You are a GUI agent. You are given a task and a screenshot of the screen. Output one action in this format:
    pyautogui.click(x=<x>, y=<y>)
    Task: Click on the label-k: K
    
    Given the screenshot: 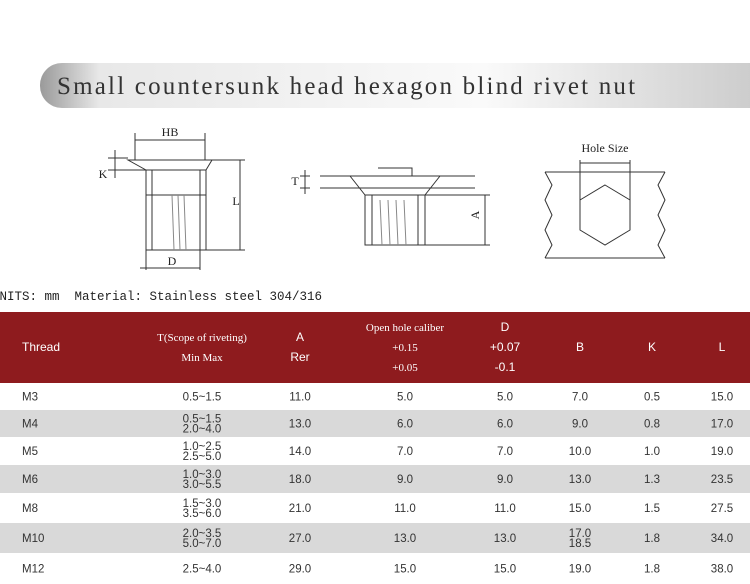 What is the action you would take?
    pyautogui.click(x=103, y=174)
    